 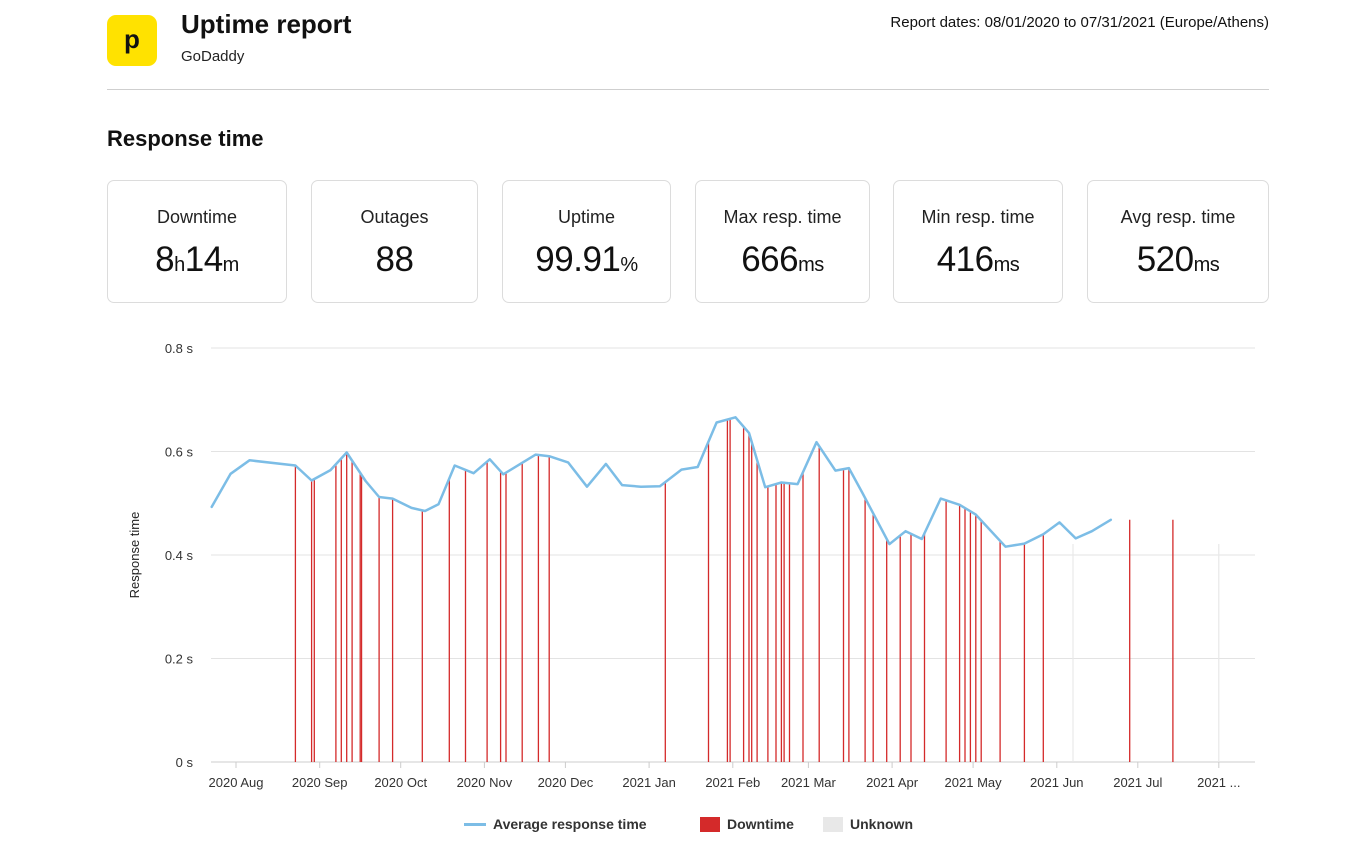 I want to click on y-tick-label: 0.6 s, so click(x=179, y=452).